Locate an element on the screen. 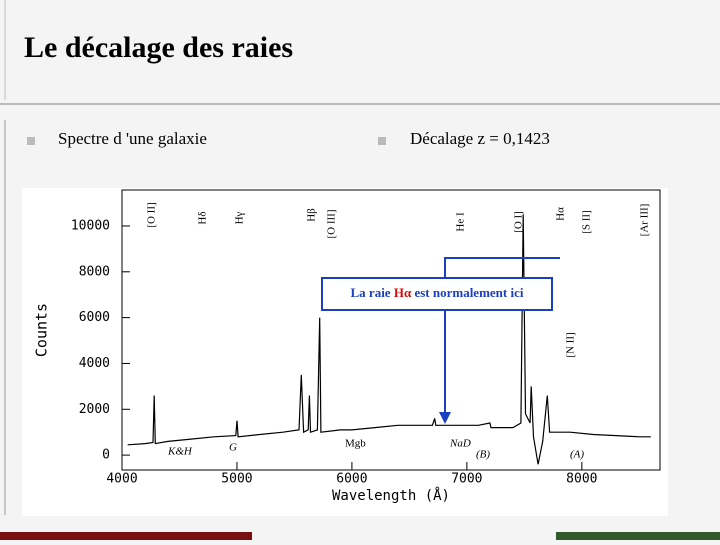  line-label: [O I] is located at coordinates (519, 222).